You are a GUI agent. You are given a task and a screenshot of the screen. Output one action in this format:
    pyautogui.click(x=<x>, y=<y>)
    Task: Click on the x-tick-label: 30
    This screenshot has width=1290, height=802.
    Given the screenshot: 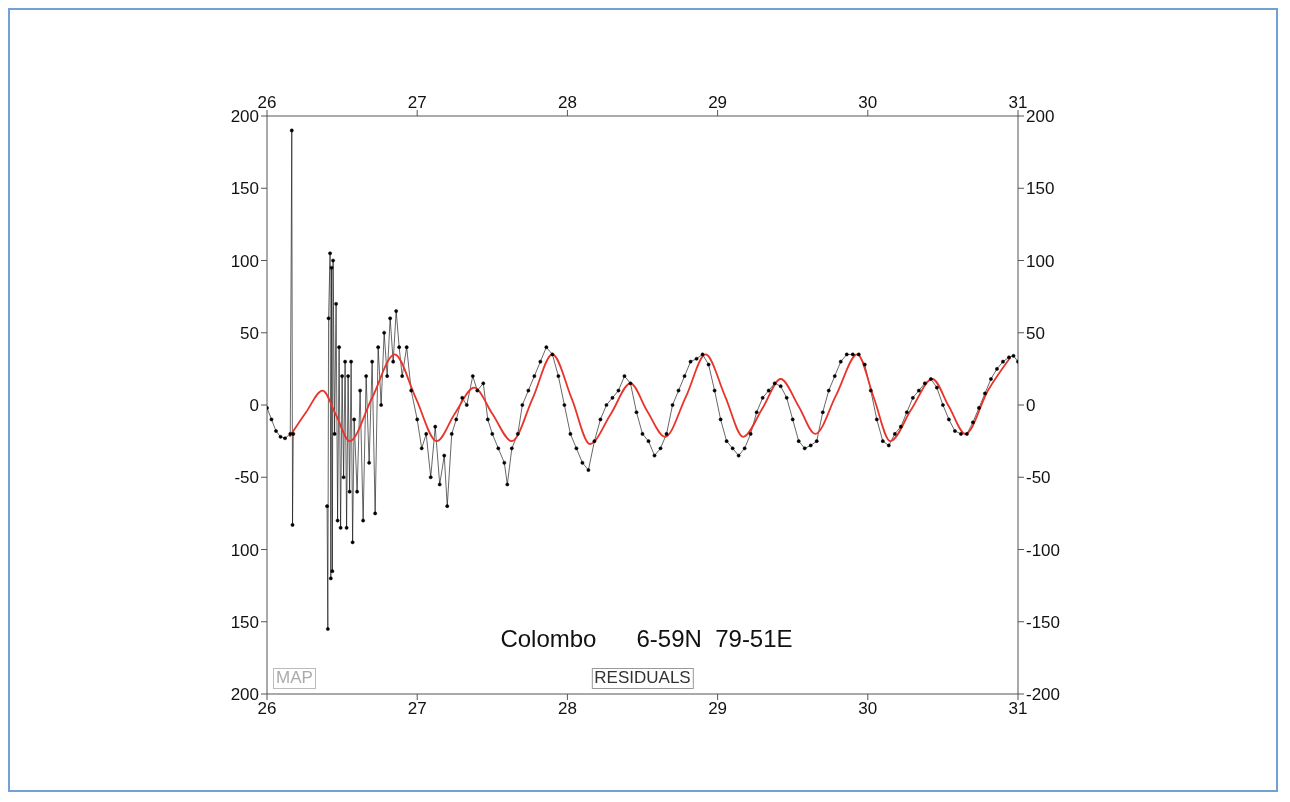 What is the action you would take?
    pyautogui.click(x=868, y=102)
    